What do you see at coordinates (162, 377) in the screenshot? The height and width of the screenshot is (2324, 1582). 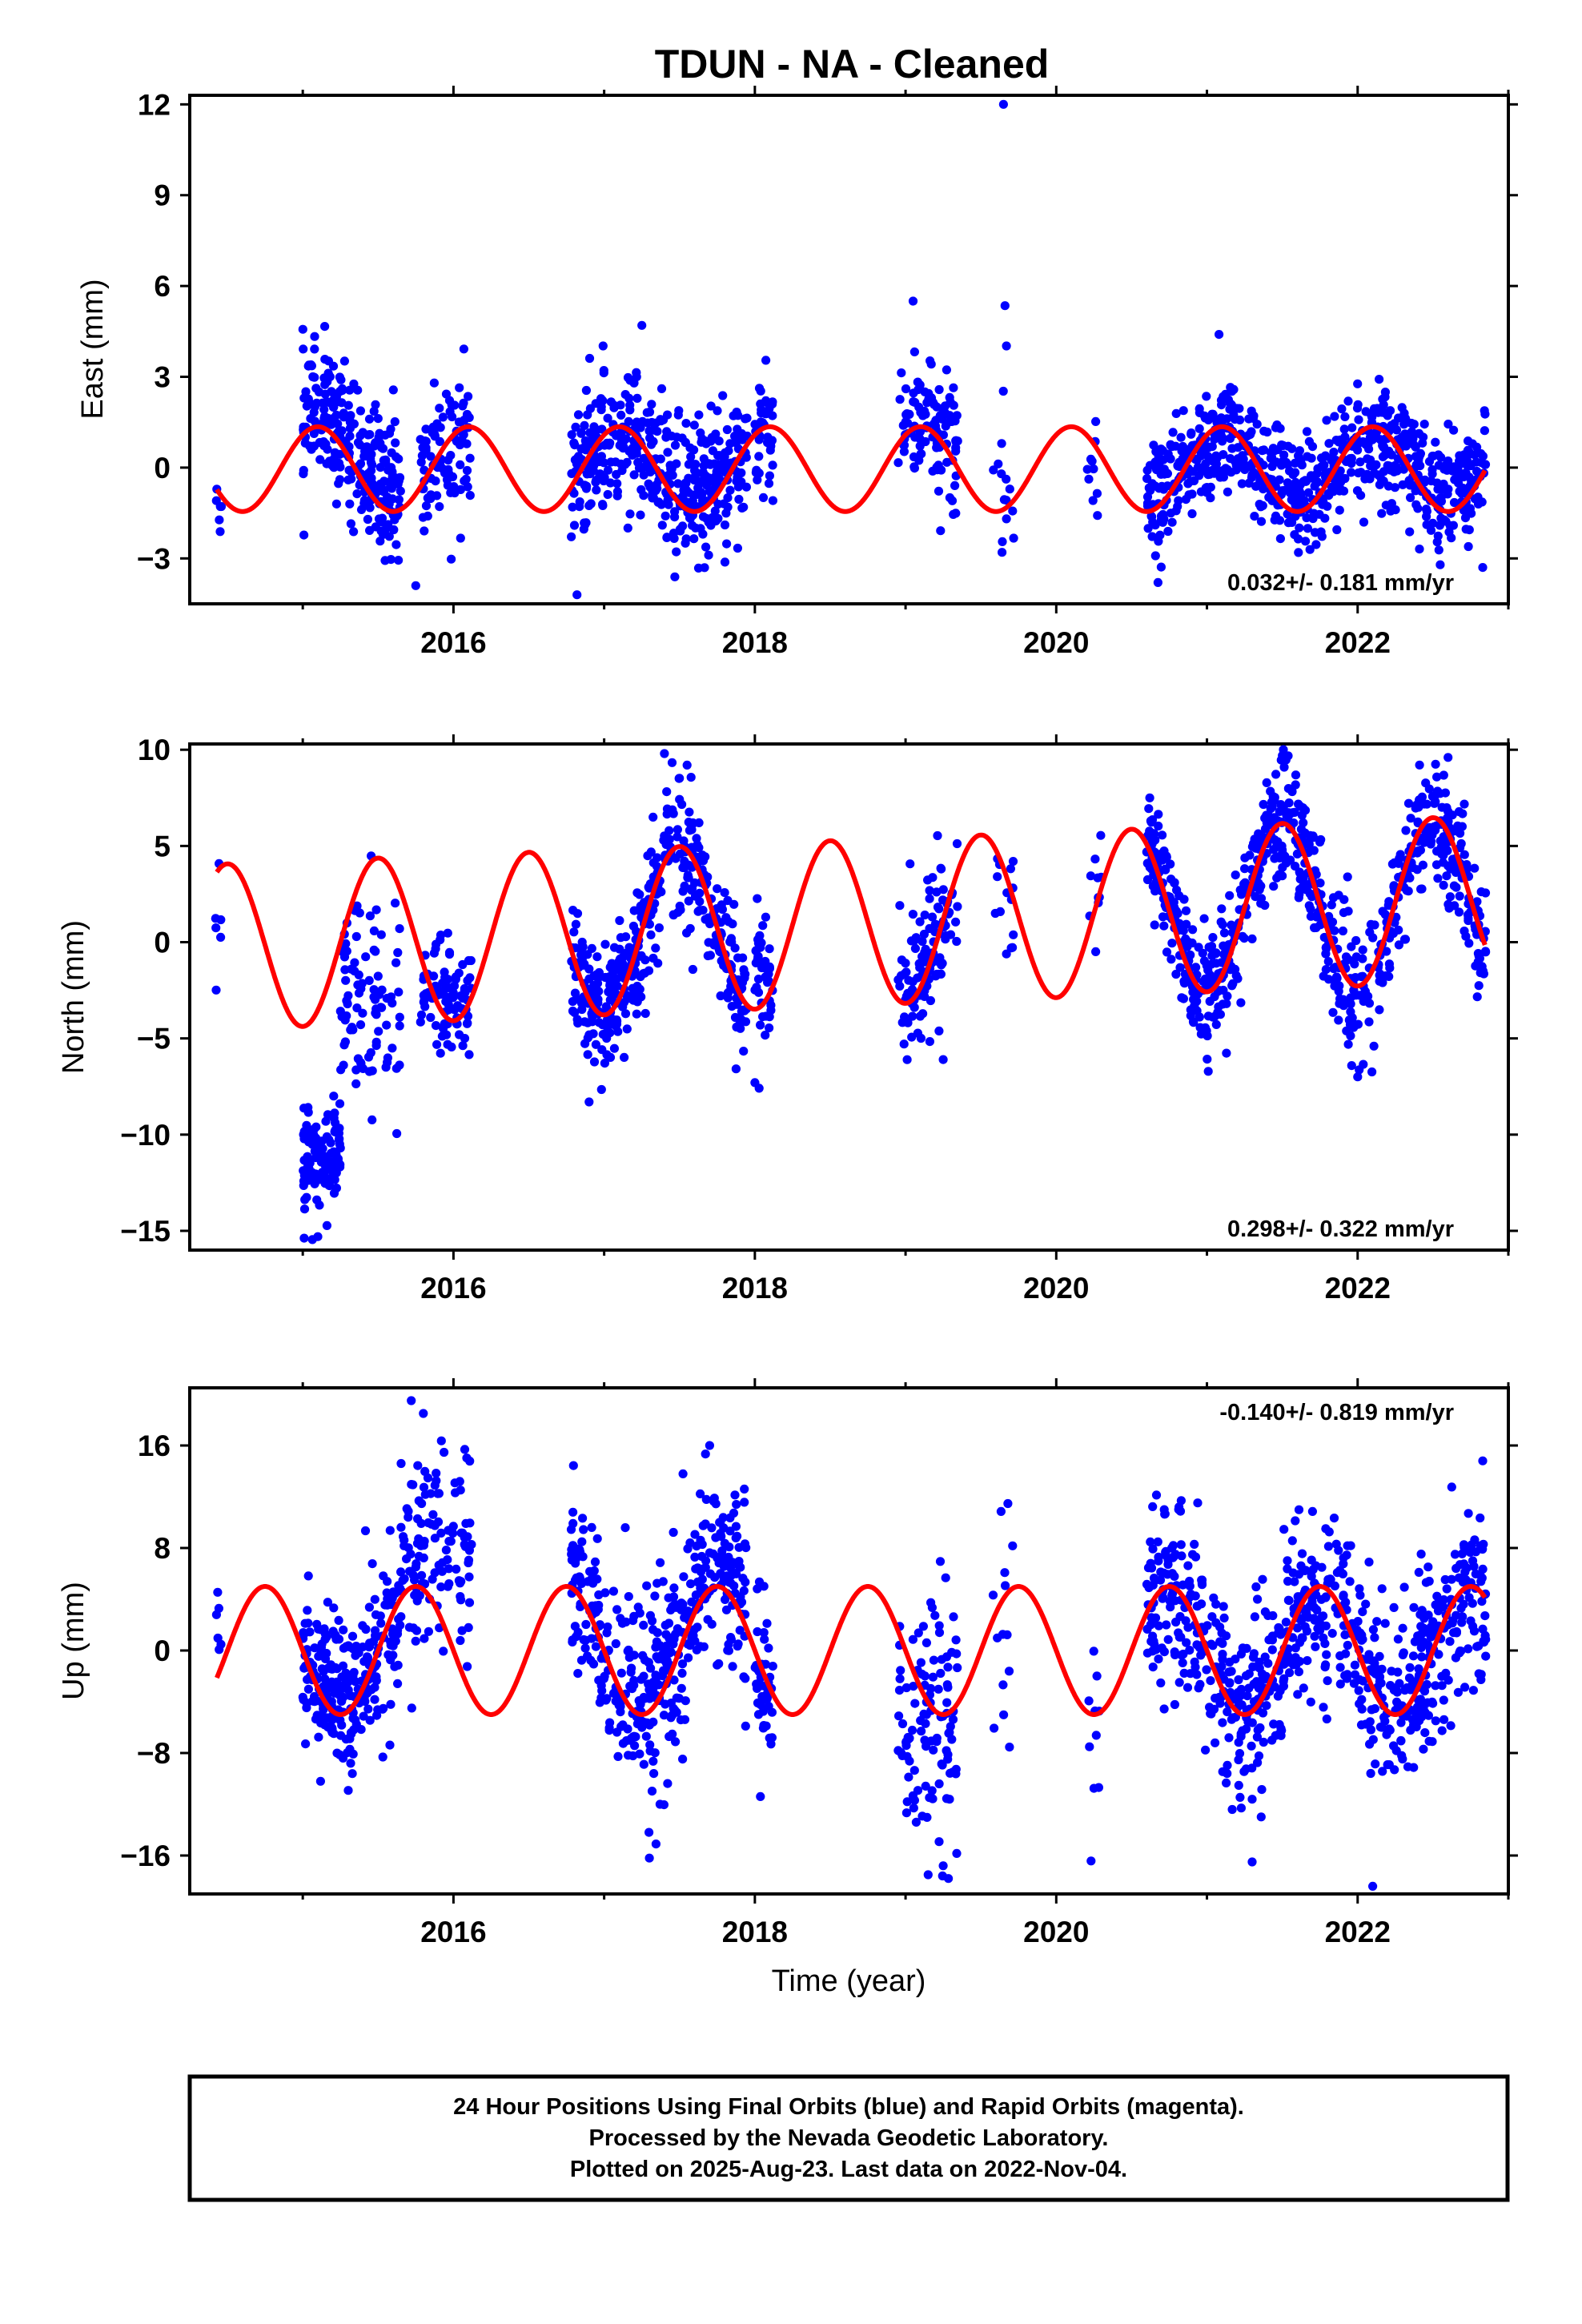 I see `y-tick-label: 3` at bounding box center [162, 377].